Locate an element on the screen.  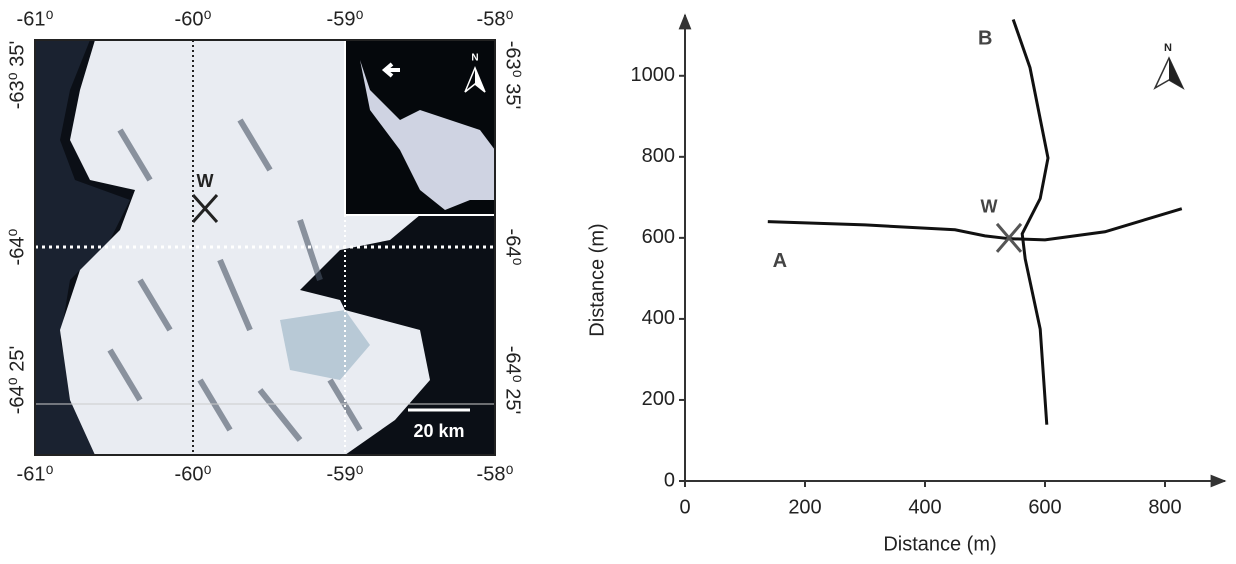
map-right-tick: -64⁰ is located at coordinates (513, 247).